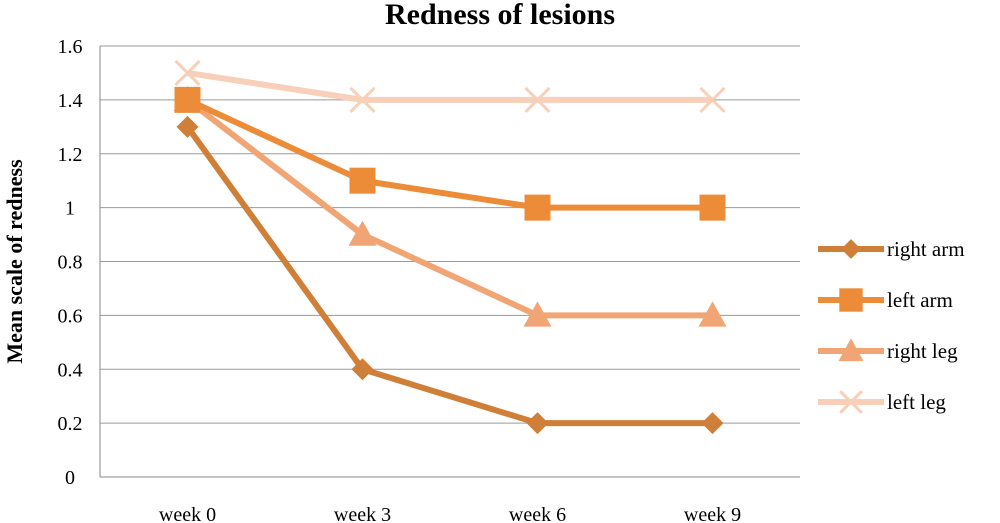  Describe the element at coordinates (537, 513) in the screenshot. I see `x-tick-label: week 6` at that location.